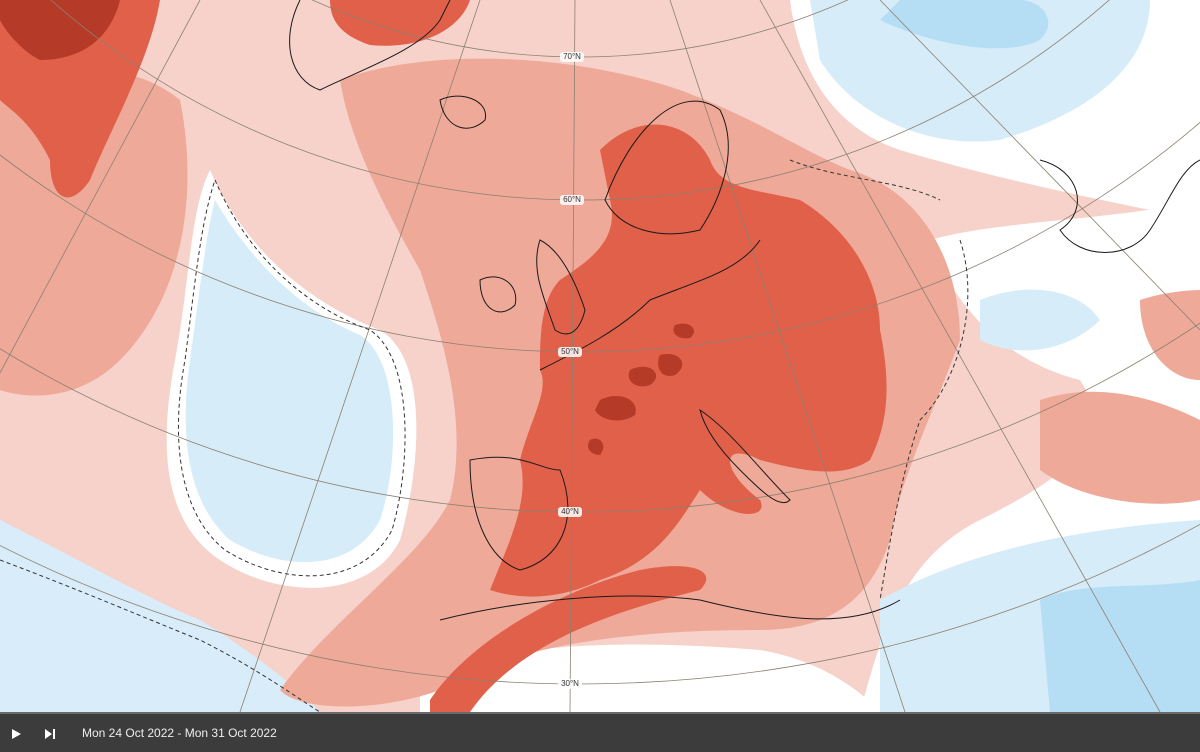  Describe the element at coordinates (600, 732) in the screenshot. I see `player-bar: Mon 24 Oct 2022 - Mon 31 Oct 2022` at that location.